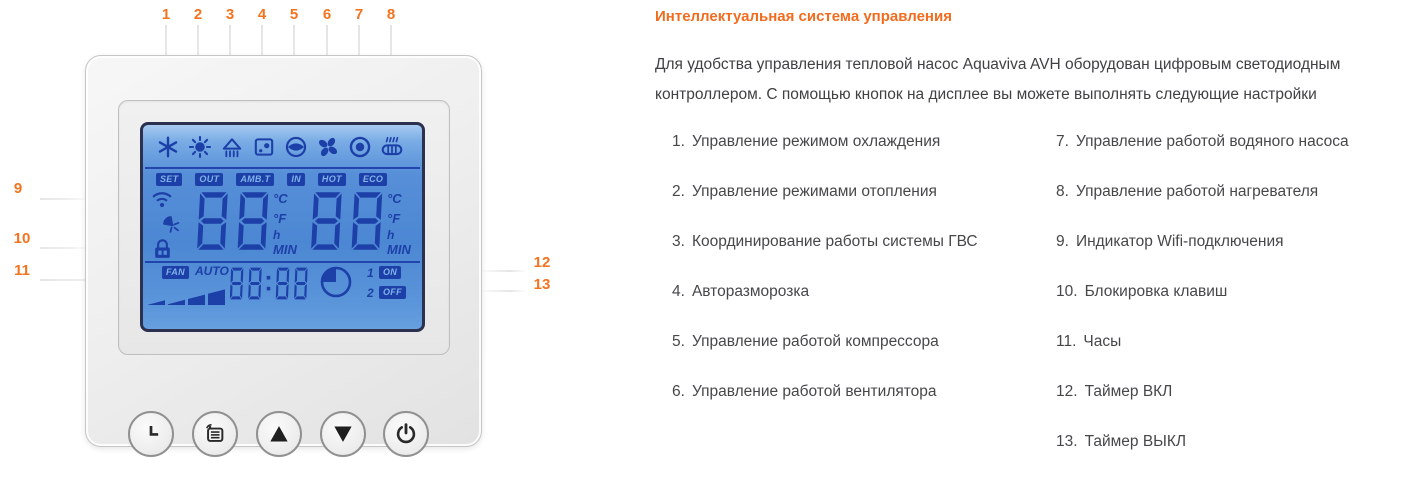 This screenshot has height=496, width=1418. What do you see at coordinates (336, 282) in the screenshot?
I see `timer-clock-icon` at bounding box center [336, 282].